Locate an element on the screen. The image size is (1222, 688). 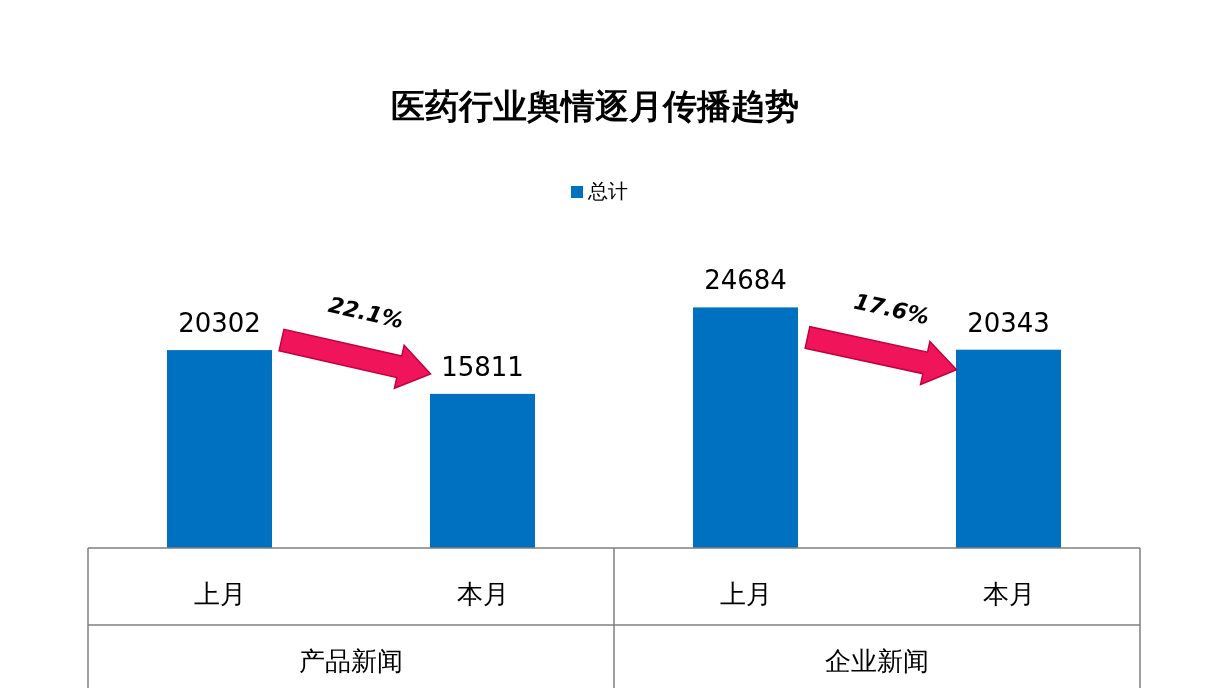
data-label: 24684 is located at coordinates (745, 280).